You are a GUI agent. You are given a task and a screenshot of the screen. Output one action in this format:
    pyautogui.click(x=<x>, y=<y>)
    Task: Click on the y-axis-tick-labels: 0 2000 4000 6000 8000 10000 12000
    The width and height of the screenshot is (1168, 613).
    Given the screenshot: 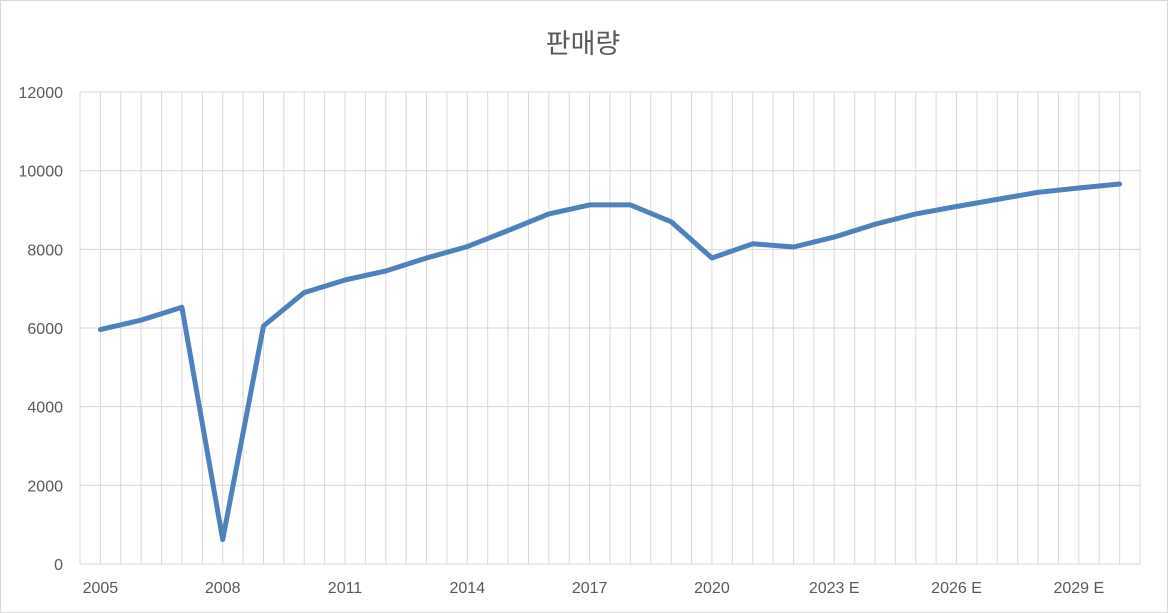 What is the action you would take?
    pyautogui.click(x=41, y=329)
    